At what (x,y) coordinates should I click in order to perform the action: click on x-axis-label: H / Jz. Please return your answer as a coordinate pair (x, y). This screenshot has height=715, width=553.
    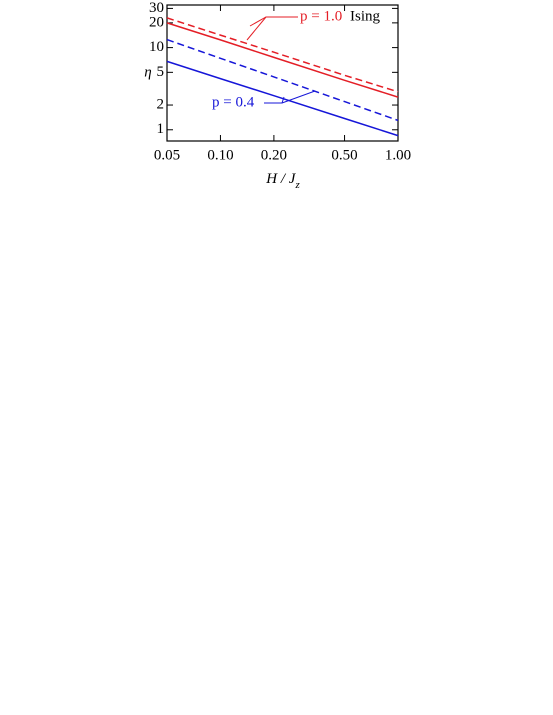
    Looking at the image, I should click on (282, 180).